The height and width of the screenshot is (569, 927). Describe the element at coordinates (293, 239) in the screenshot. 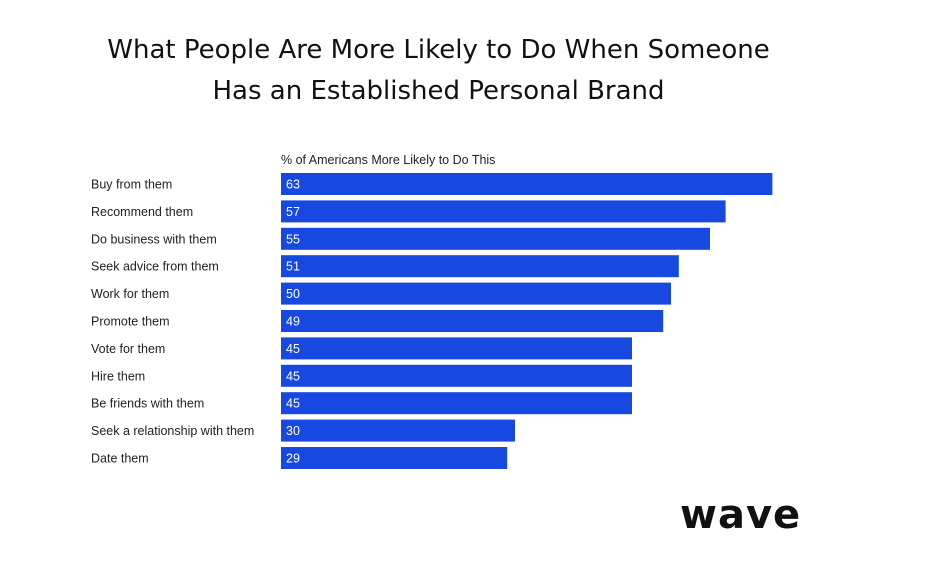

I see `value-label: 55` at that location.